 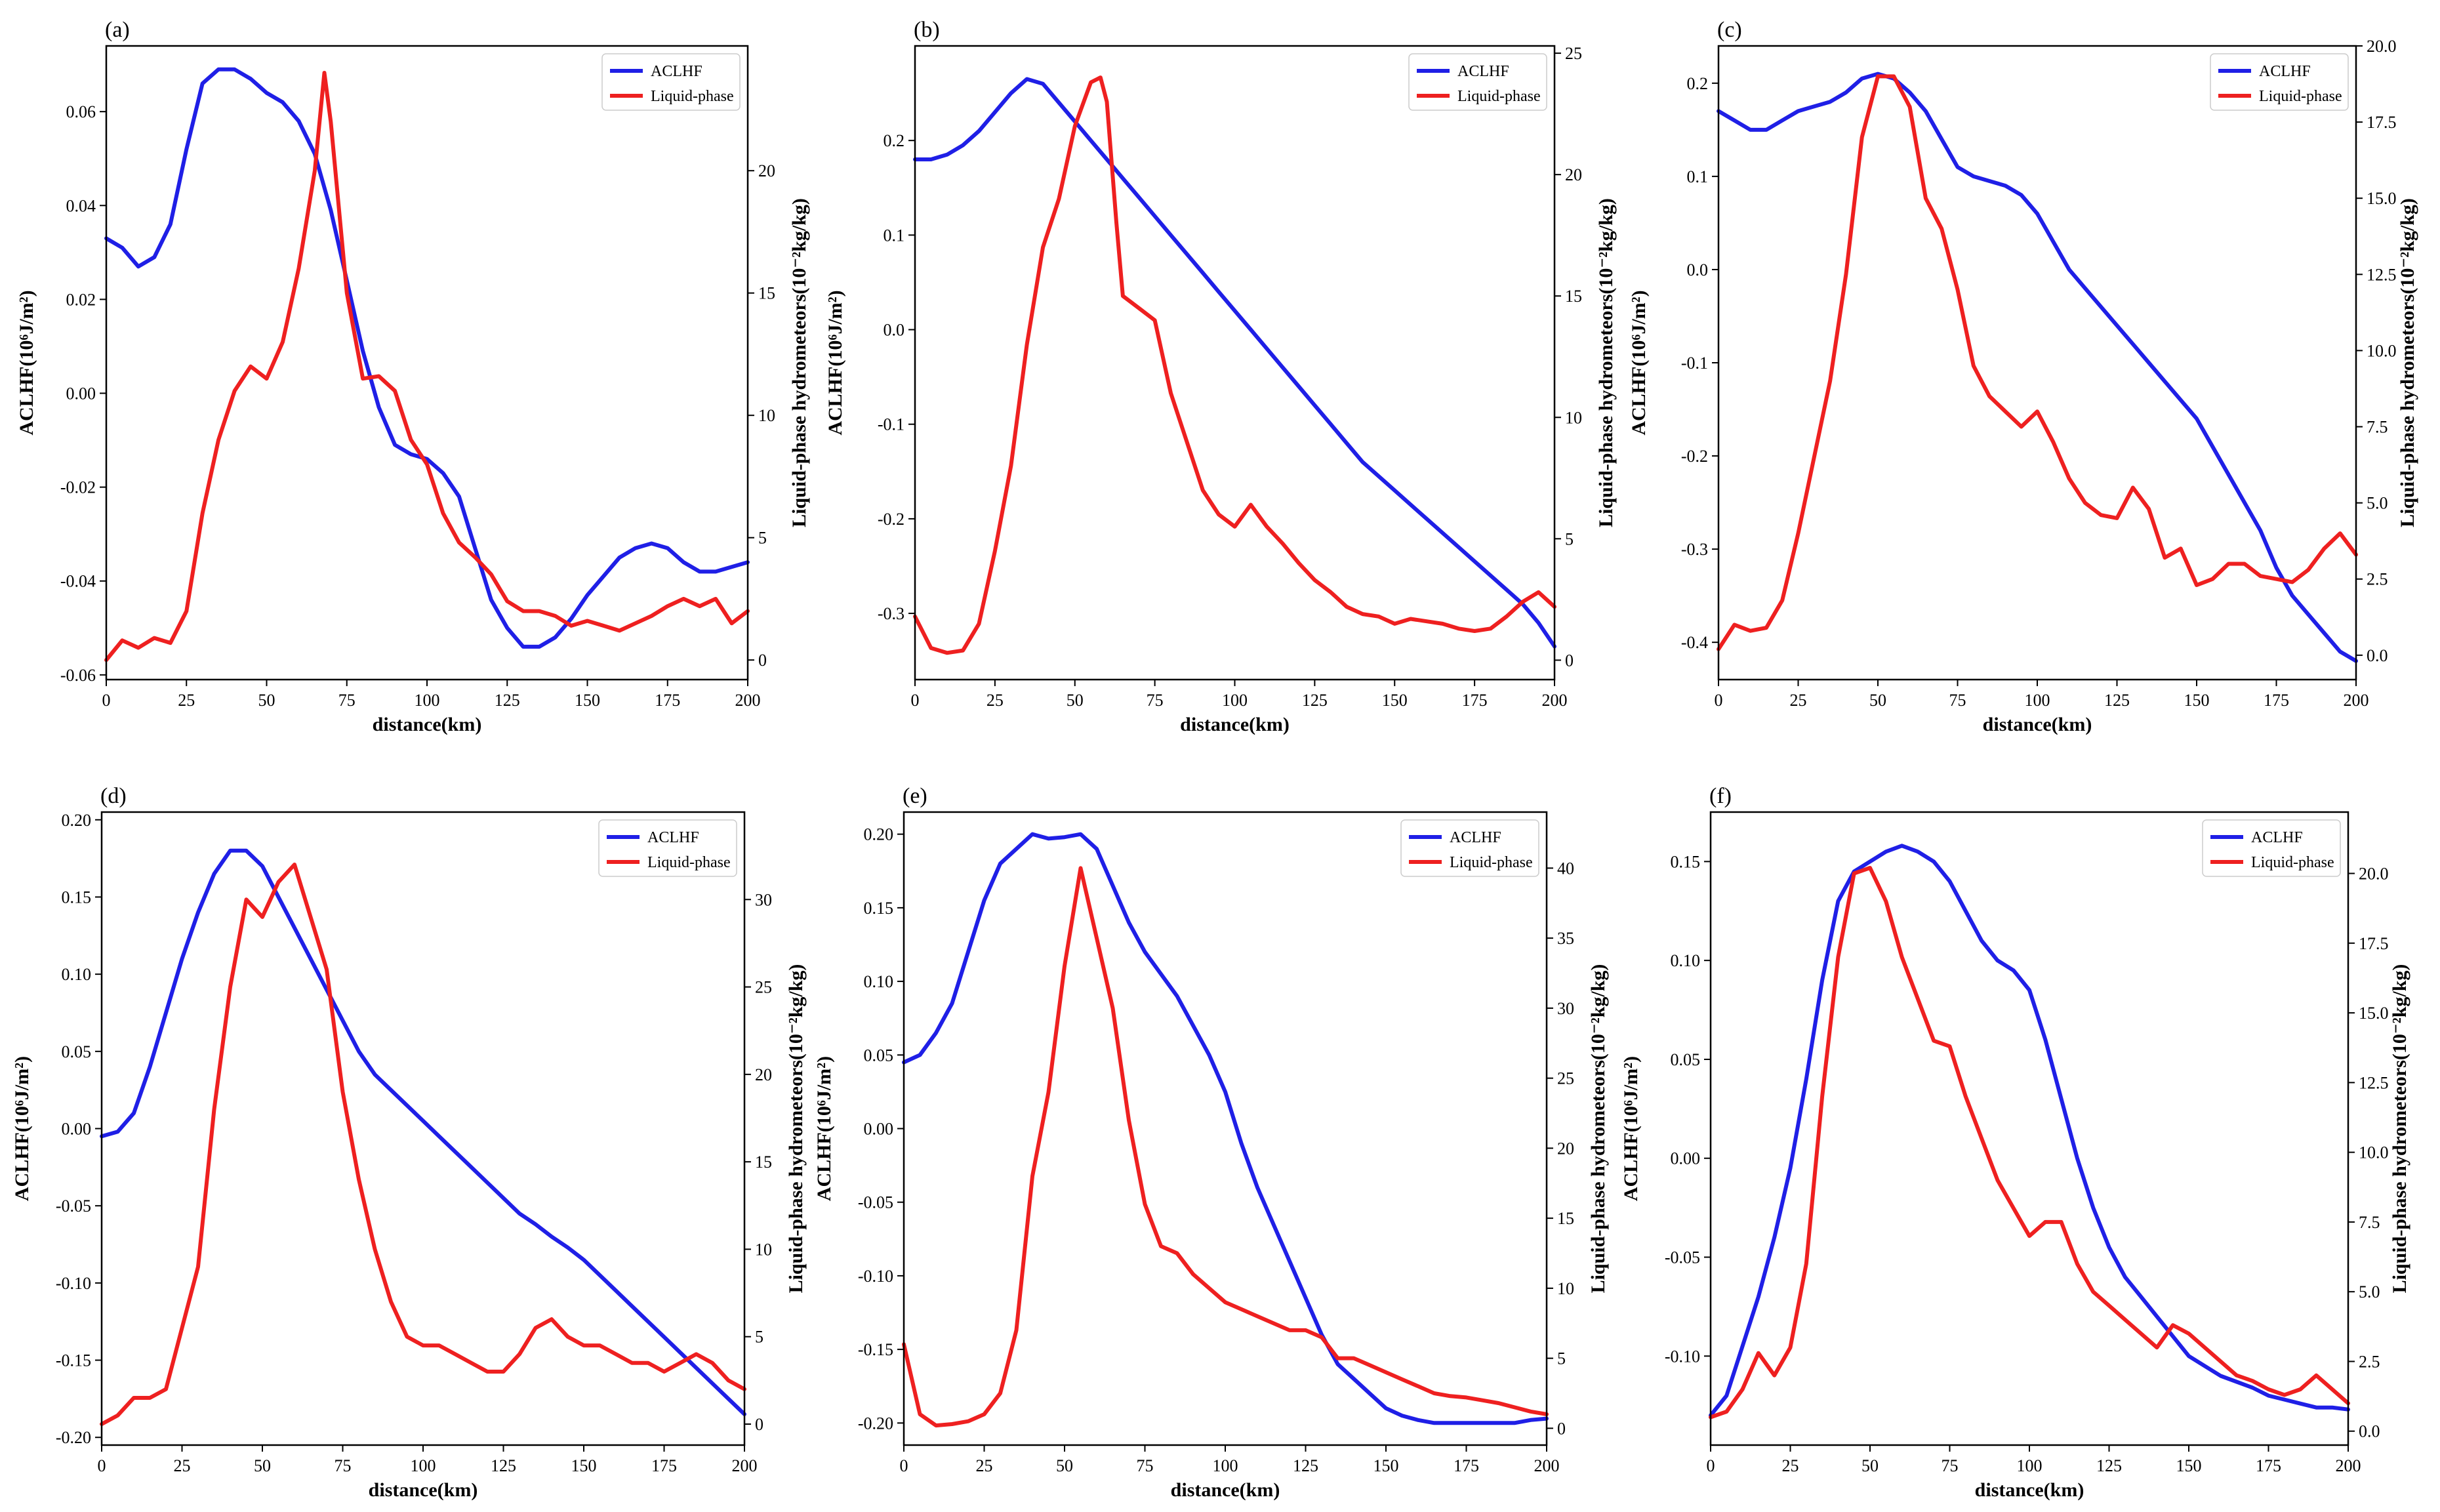 What do you see at coordinates (894, 236) in the screenshot?
I see `y-tick-label: 0.1` at bounding box center [894, 236].